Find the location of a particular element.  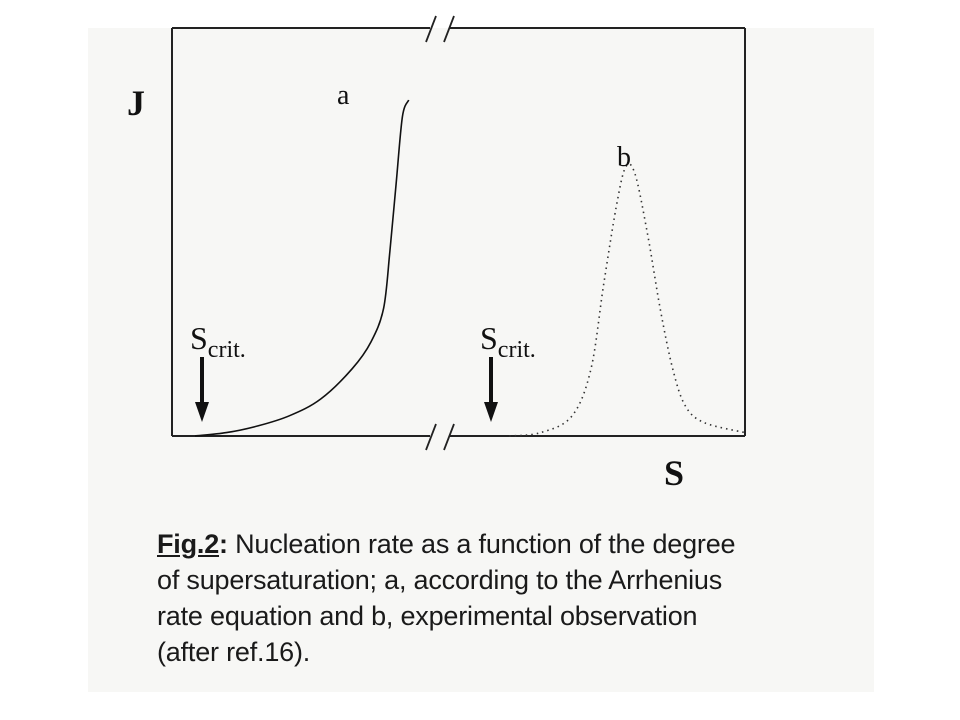

scrit-b-sub: crit. is located at coordinates (517, 350).